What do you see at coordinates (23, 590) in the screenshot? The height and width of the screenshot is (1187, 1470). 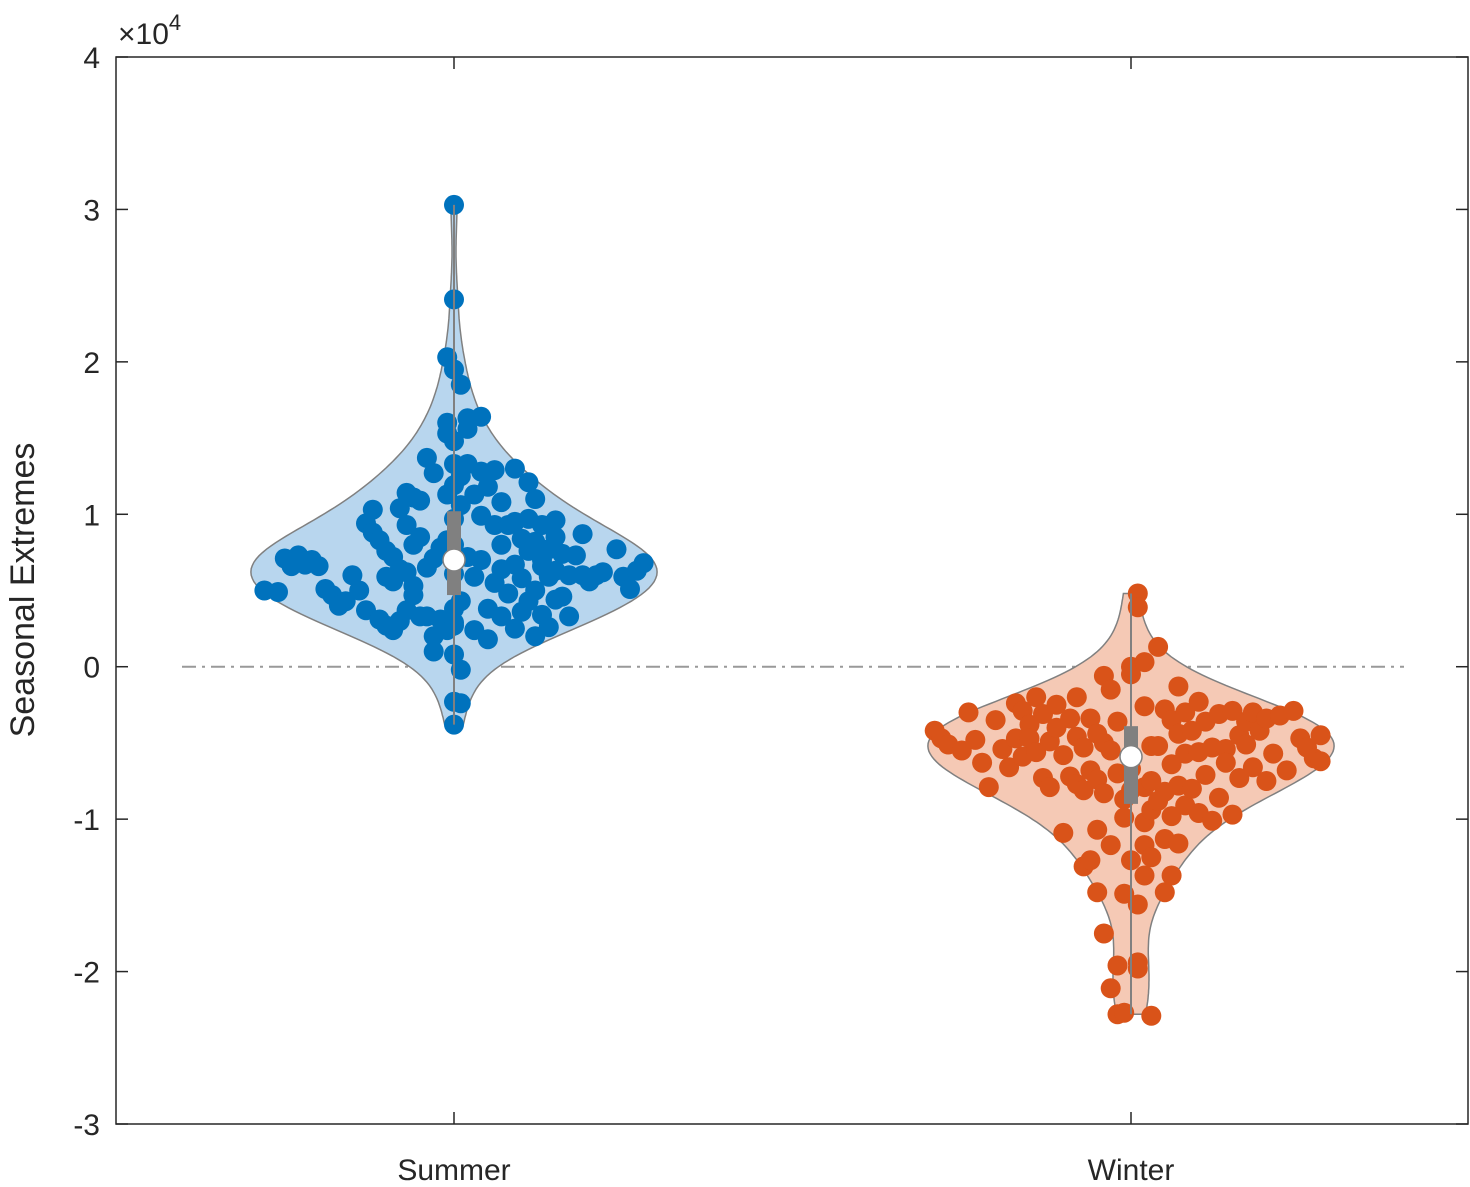 I see `y-axis-label: Seasonal Extremes` at bounding box center [23, 590].